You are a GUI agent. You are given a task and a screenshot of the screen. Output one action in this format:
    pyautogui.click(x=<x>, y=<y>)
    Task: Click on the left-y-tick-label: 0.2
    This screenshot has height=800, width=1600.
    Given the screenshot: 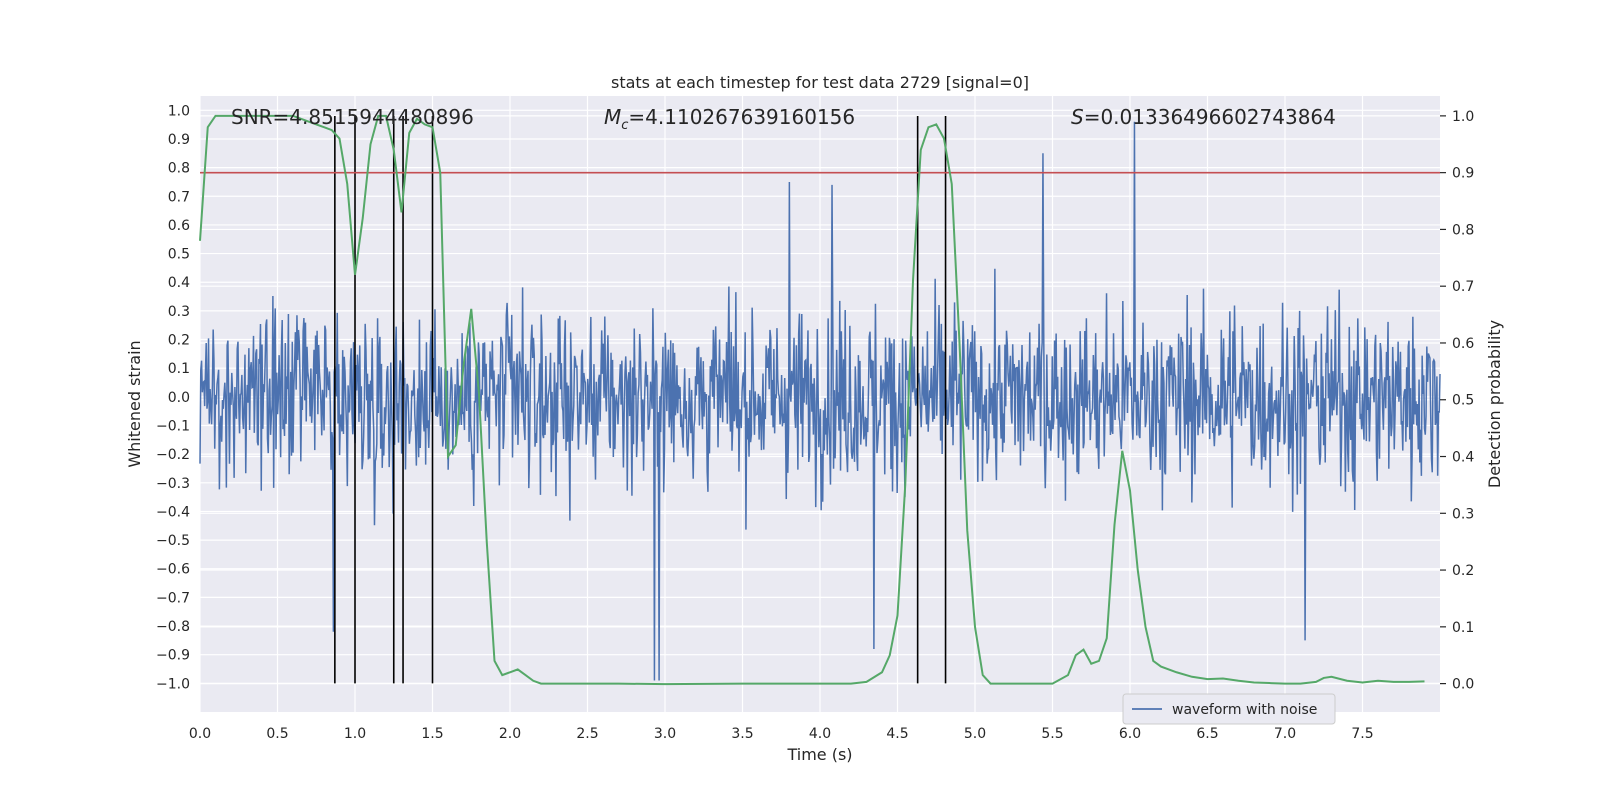 What is the action you would take?
    pyautogui.click(x=179, y=341)
    